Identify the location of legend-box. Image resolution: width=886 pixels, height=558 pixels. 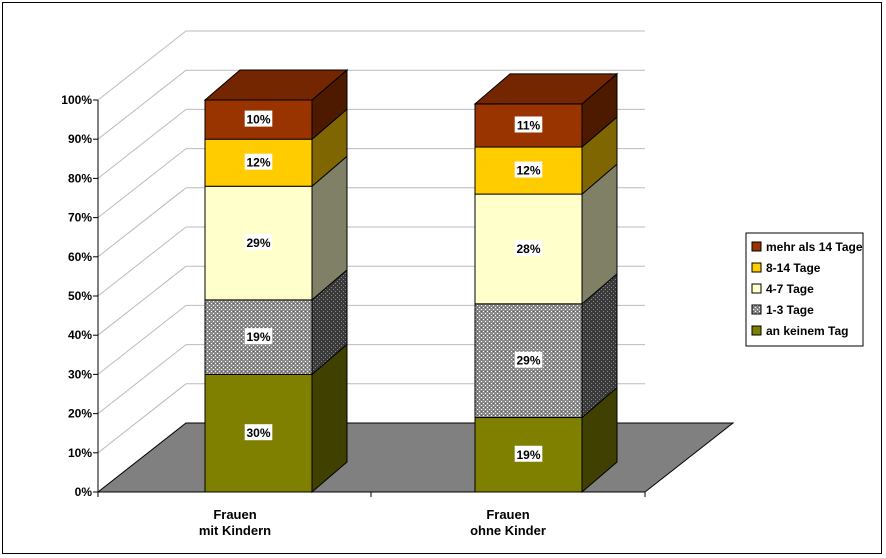
(804, 289).